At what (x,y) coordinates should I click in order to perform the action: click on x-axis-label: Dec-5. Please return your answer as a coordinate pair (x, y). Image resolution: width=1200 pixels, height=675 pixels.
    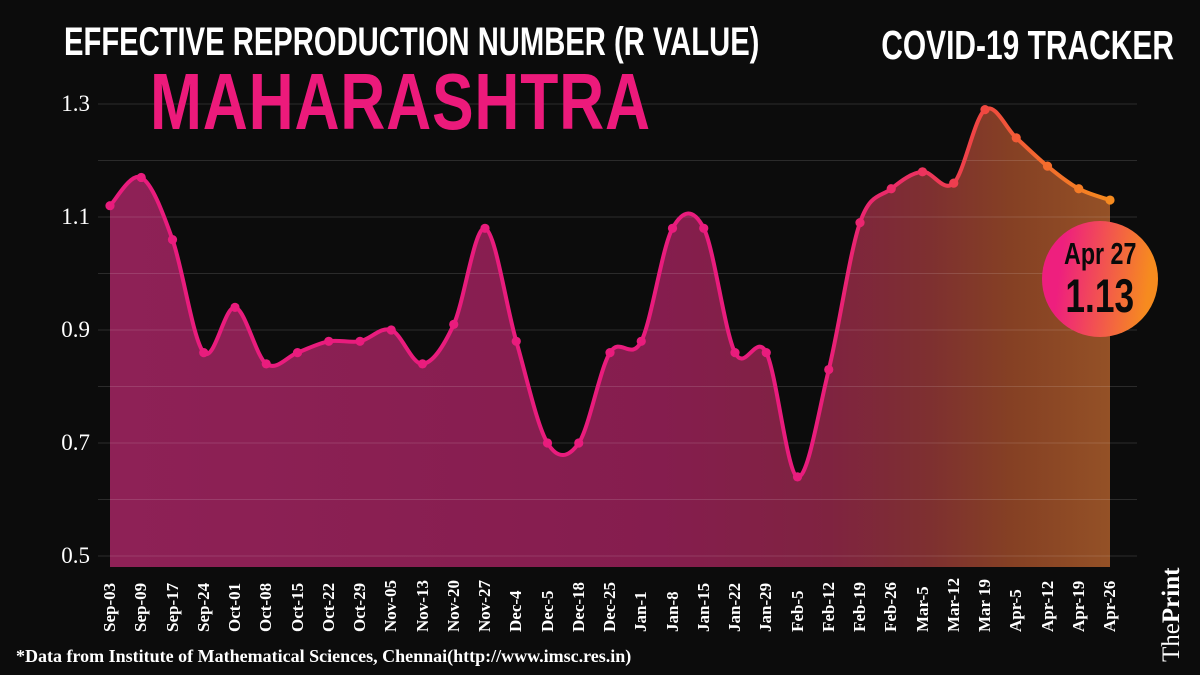
    Looking at the image, I should click on (547, 611).